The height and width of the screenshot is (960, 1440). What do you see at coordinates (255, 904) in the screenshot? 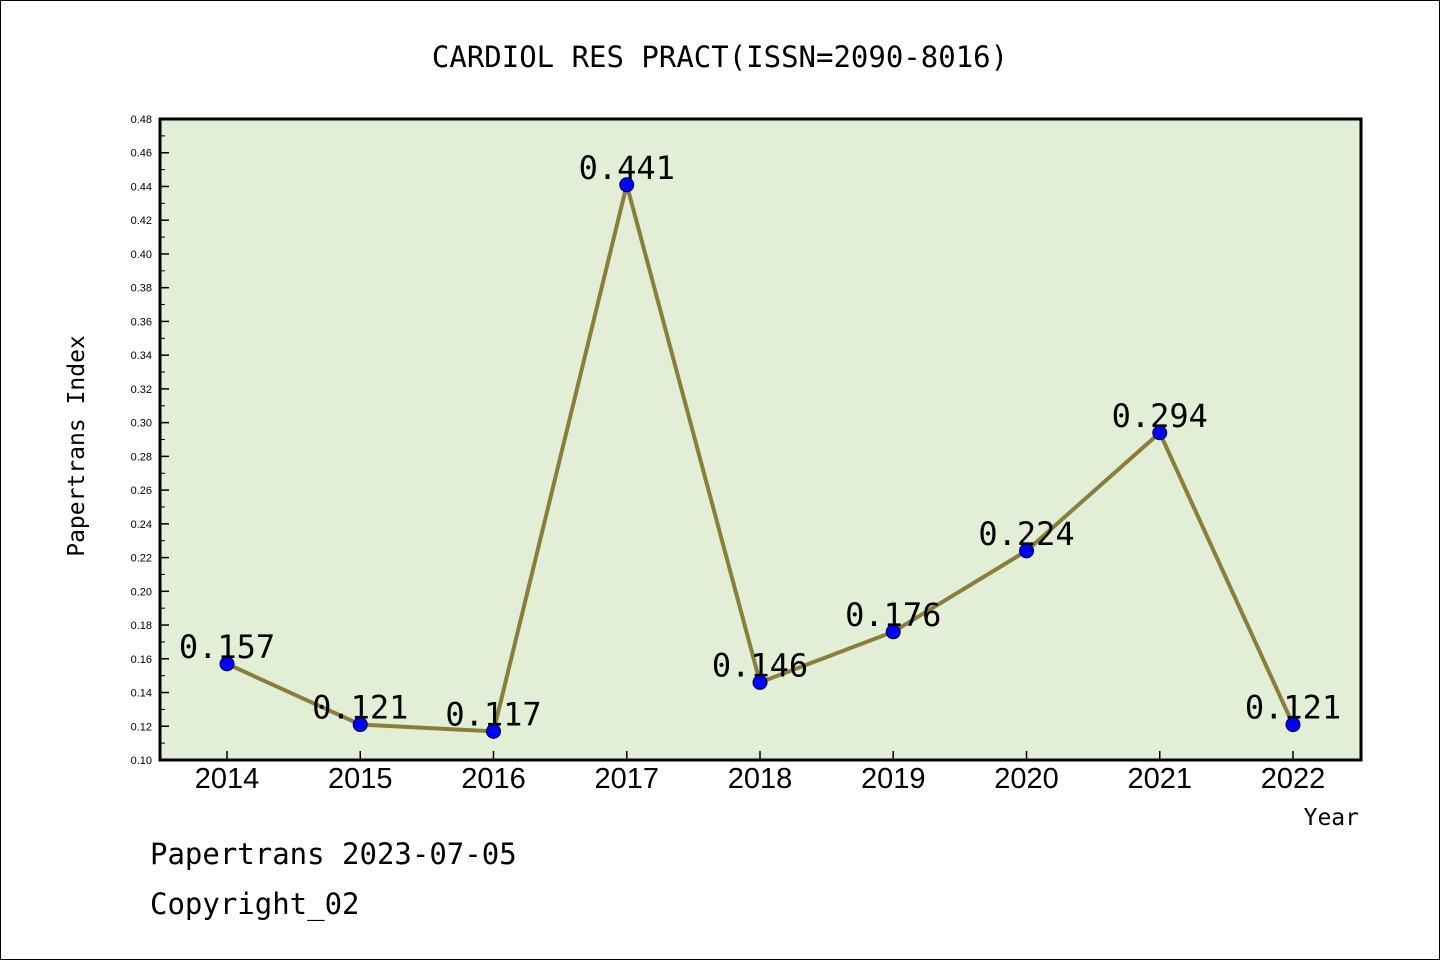
I see `footer-copyright: Copyright_02` at bounding box center [255, 904].